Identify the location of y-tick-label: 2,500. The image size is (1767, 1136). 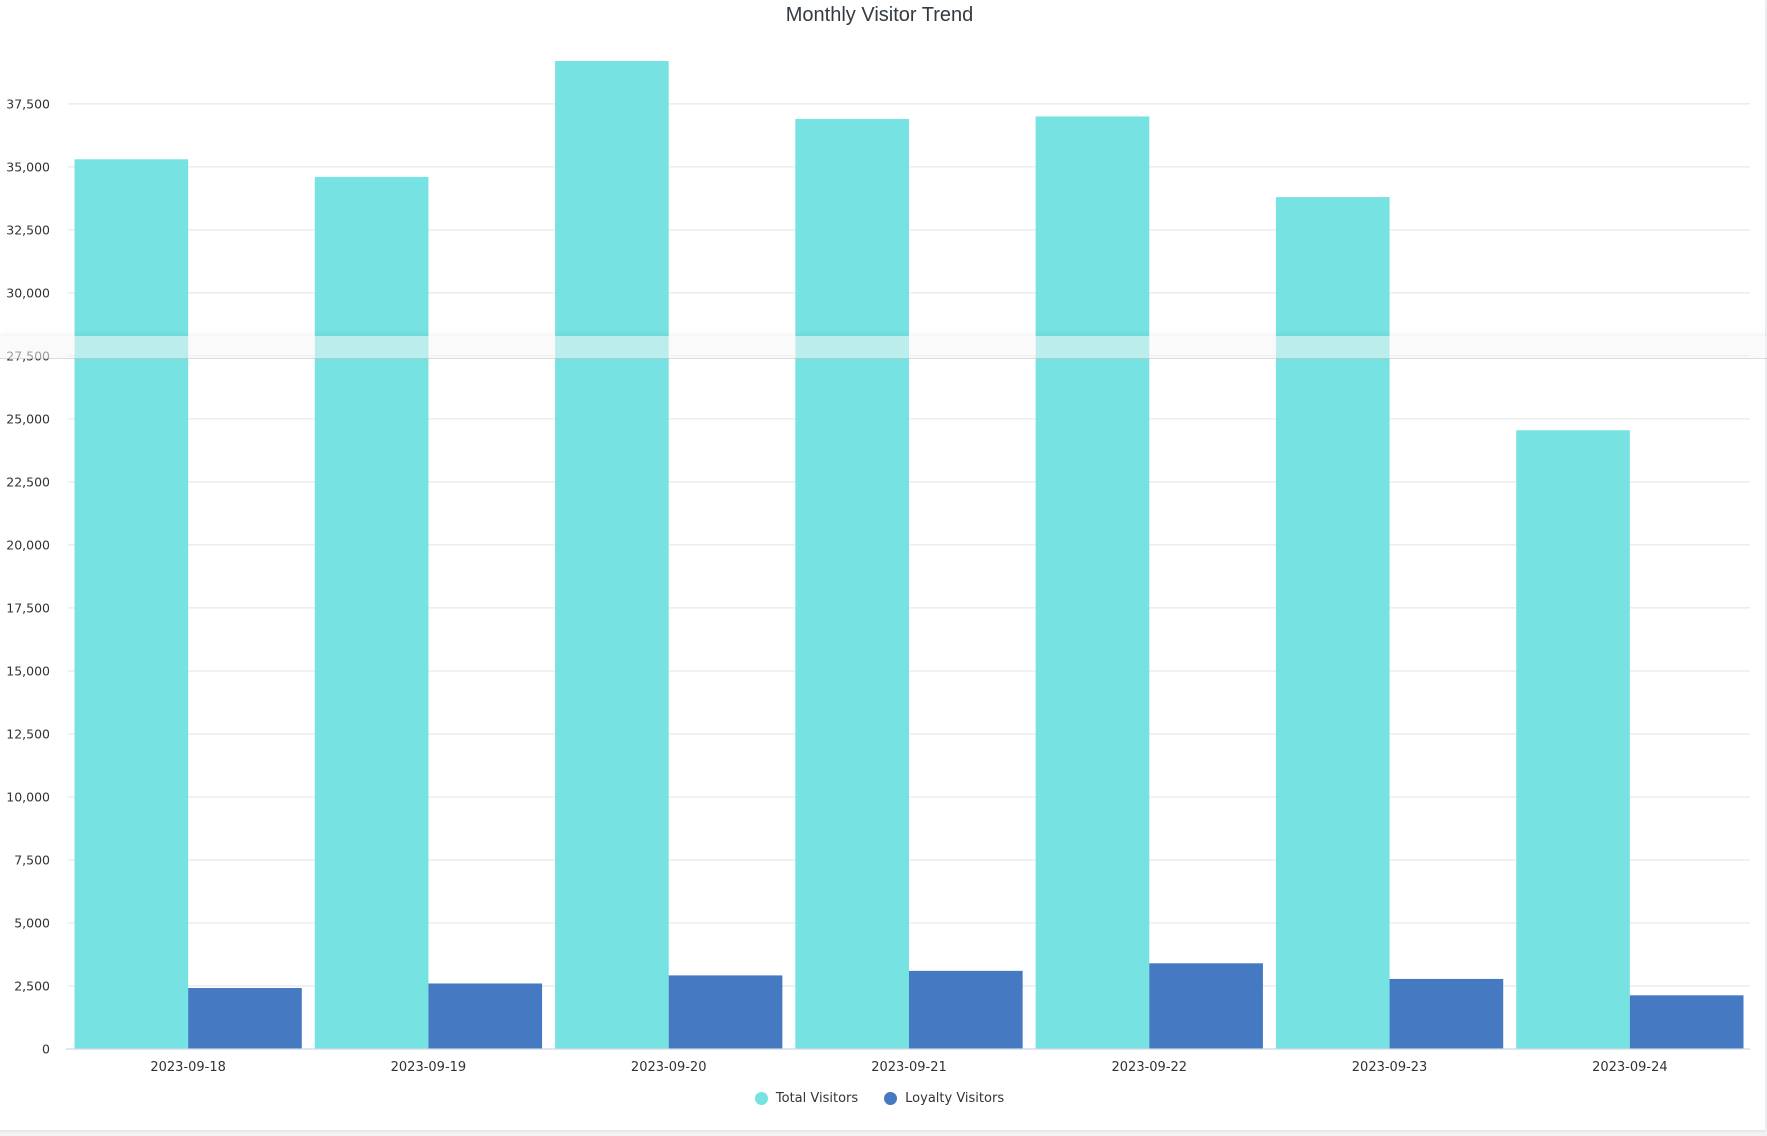
(32, 985).